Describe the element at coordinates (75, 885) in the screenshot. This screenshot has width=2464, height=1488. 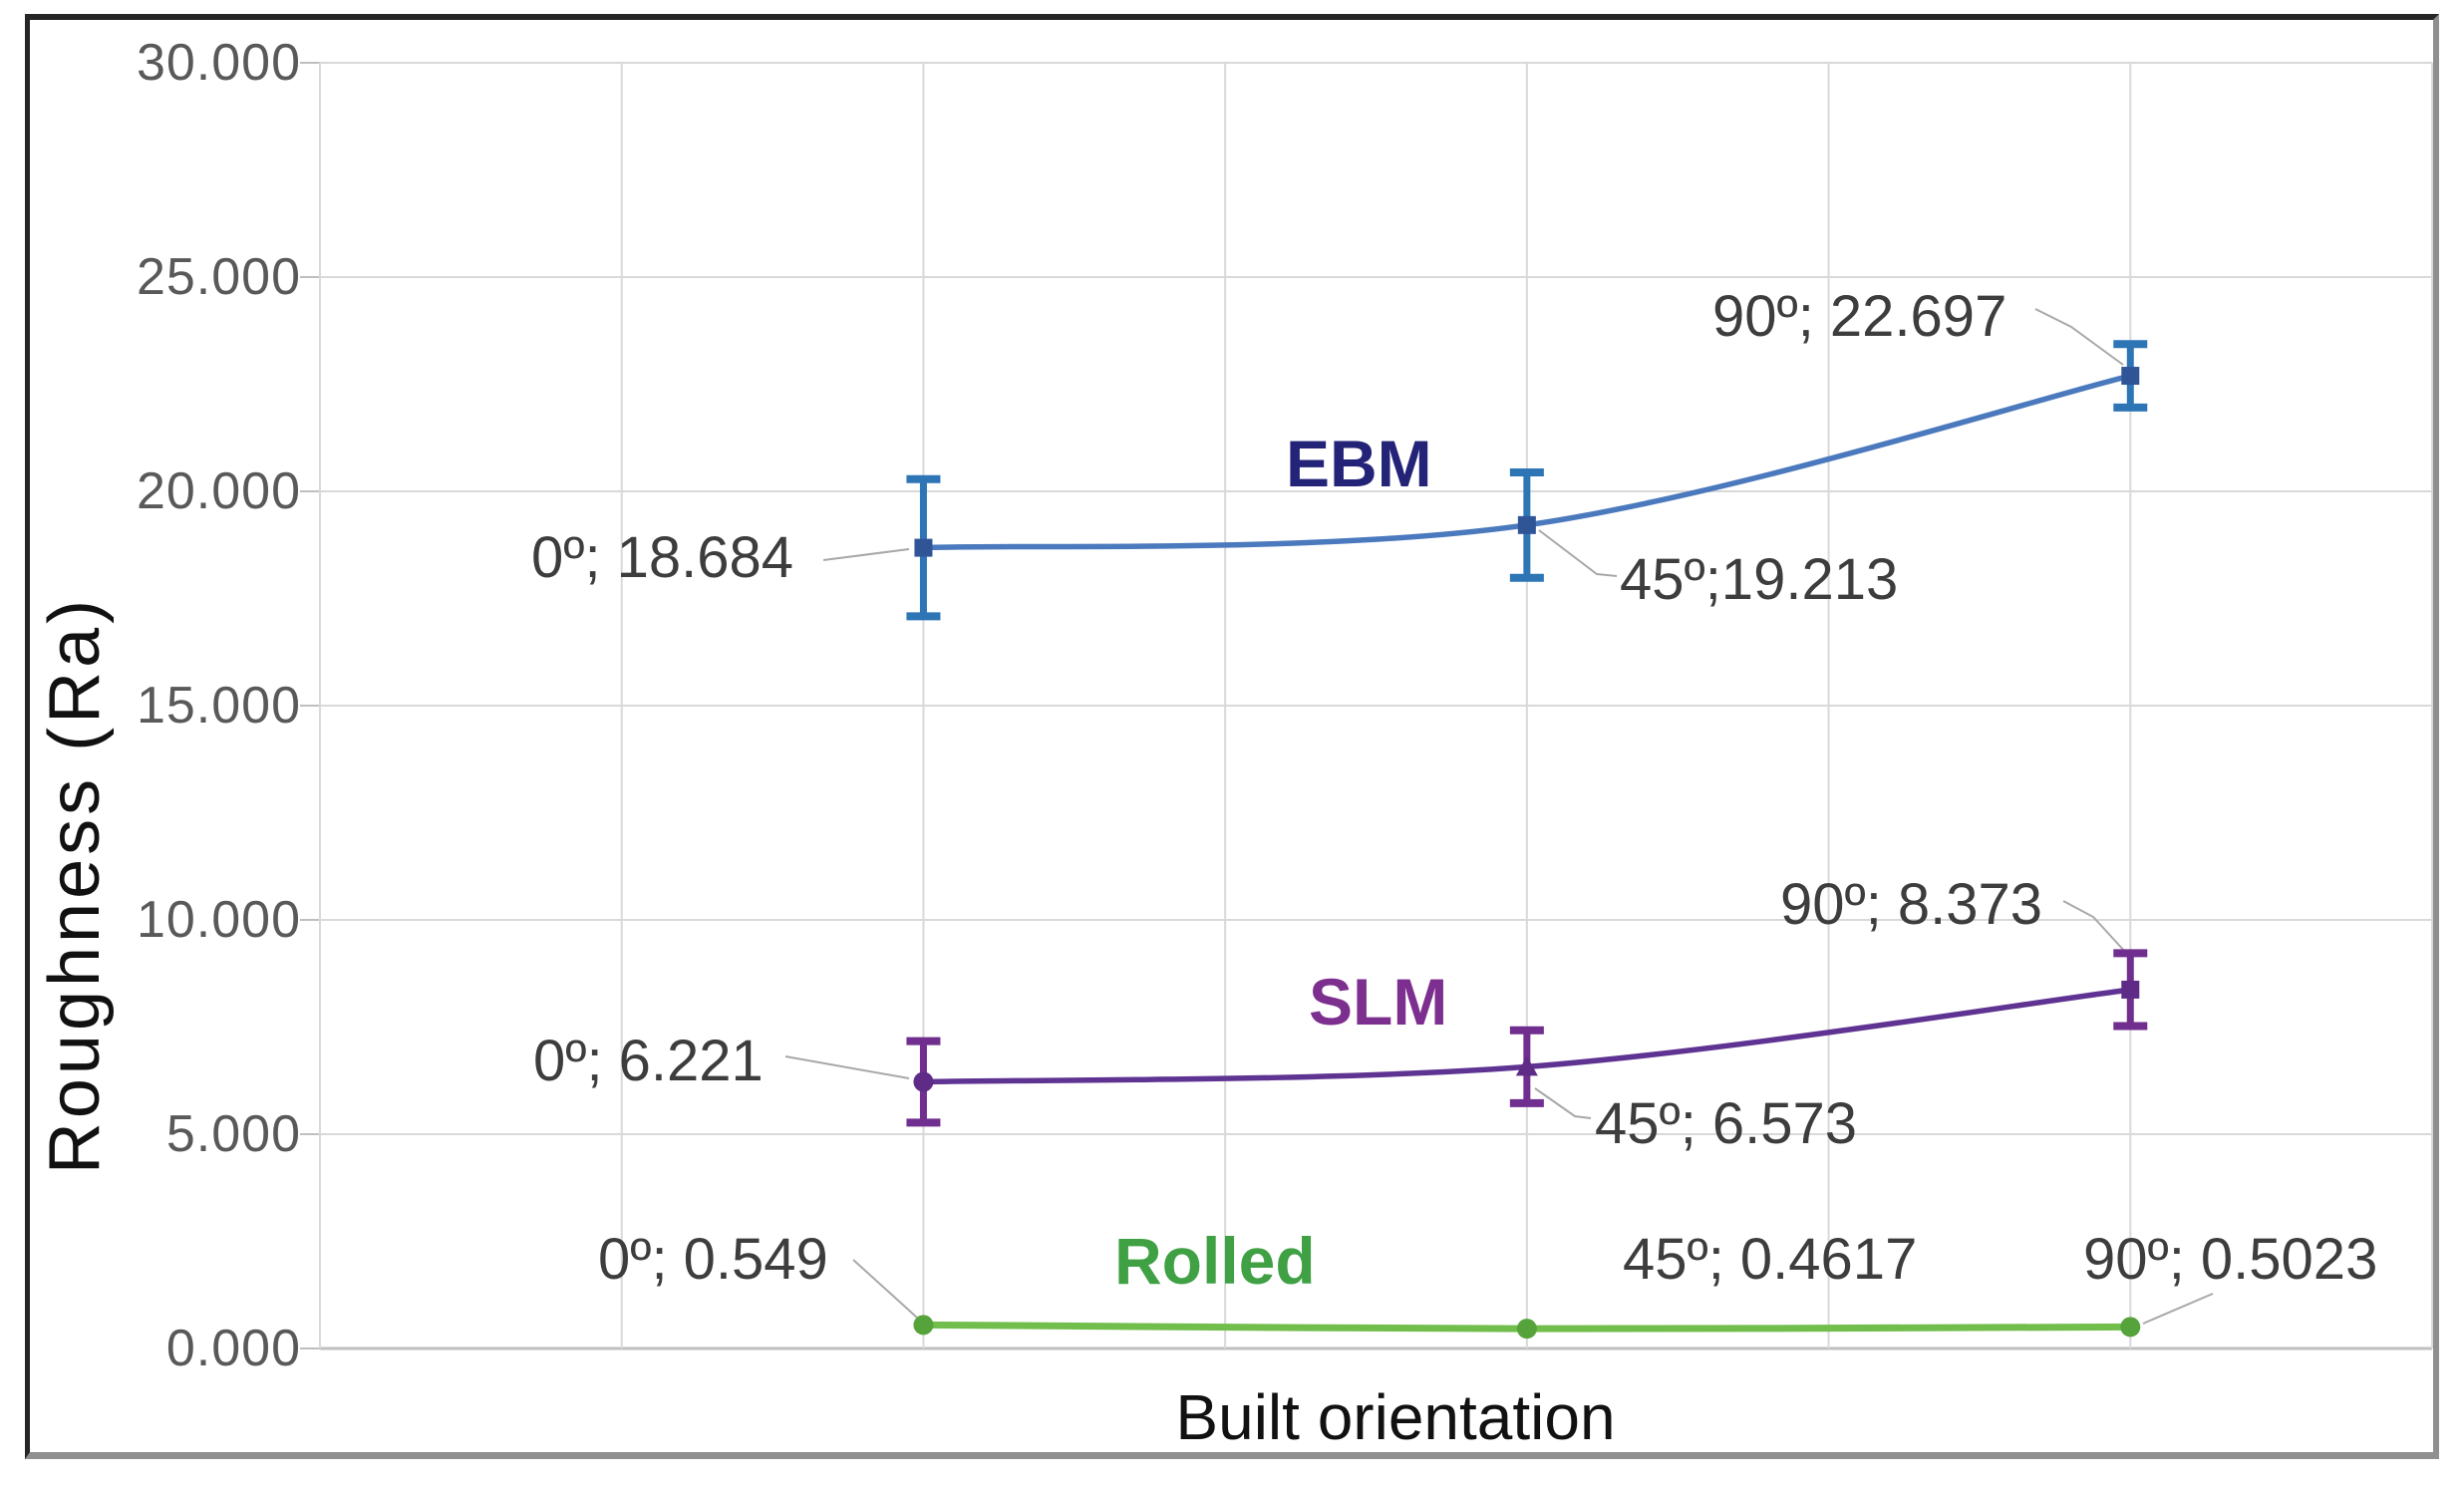
I see `y-axis-title: Roughness (Ra)` at that location.